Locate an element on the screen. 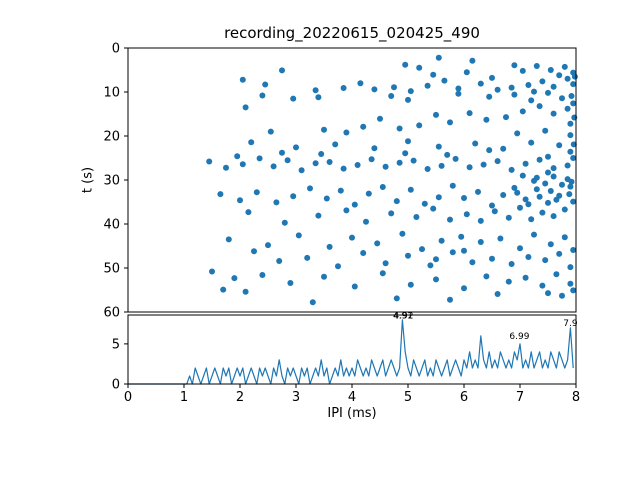 This screenshot has height=480, width=640. svg-text: 60 is located at coordinates (111, 313).